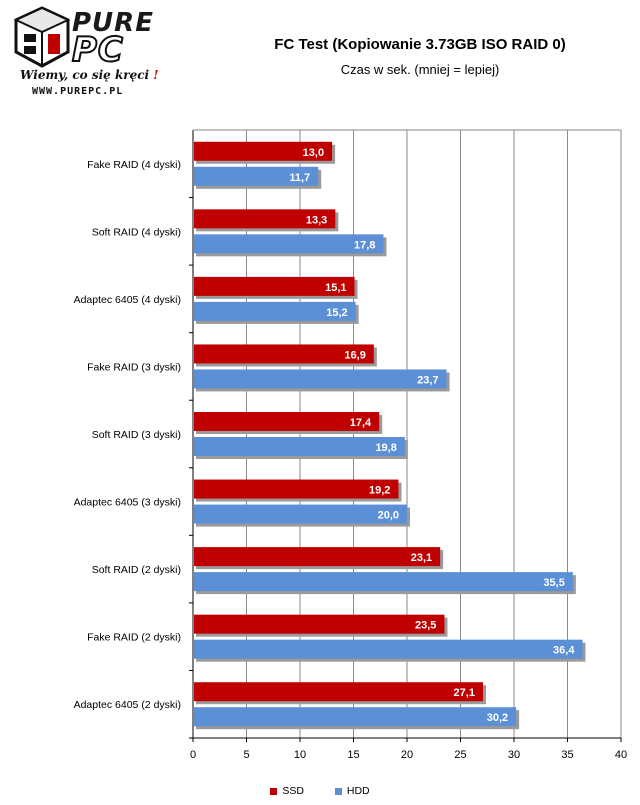 The width and height of the screenshot is (640, 805). What do you see at coordinates (385, 448) in the screenshot?
I see `value-label-hdd: 19,8` at bounding box center [385, 448].